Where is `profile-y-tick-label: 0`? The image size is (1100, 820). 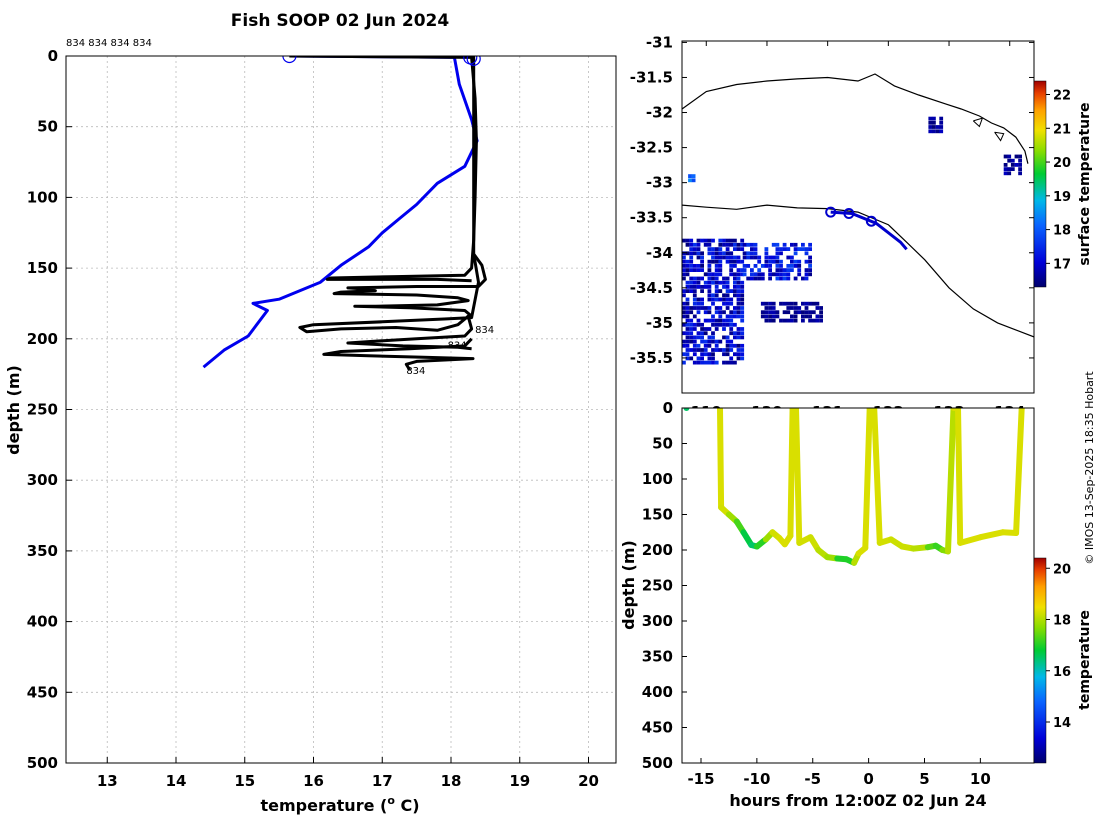 profile-y-tick-label: 0 is located at coordinates (53, 56).